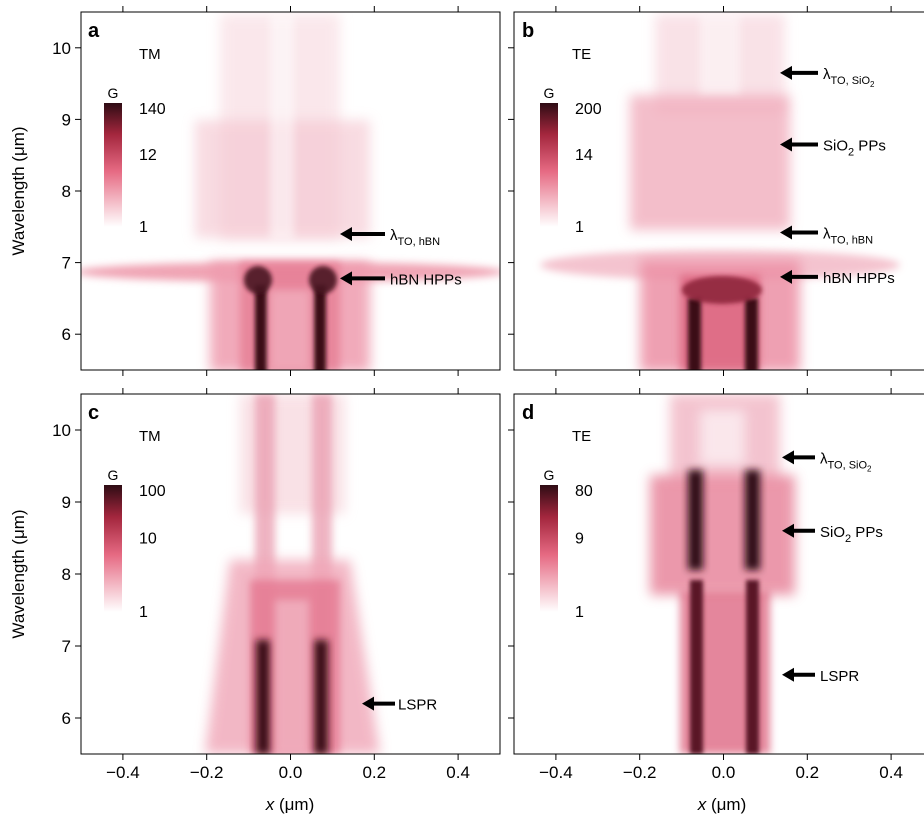 The width and height of the screenshot is (924, 821). I want to click on annotation-label-d: λTO, SiO2, so click(846, 461).